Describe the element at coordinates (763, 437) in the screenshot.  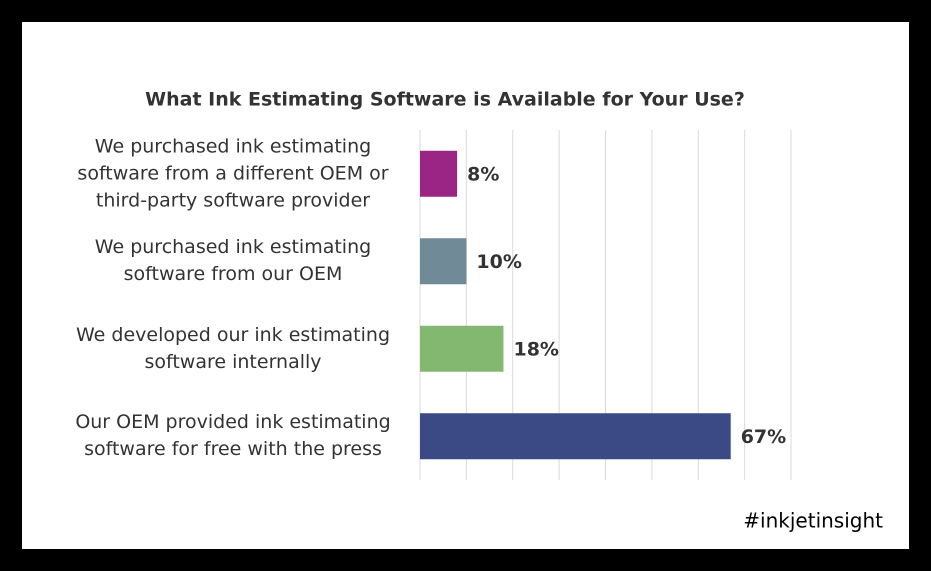
I see `value-label: 67%` at that location.